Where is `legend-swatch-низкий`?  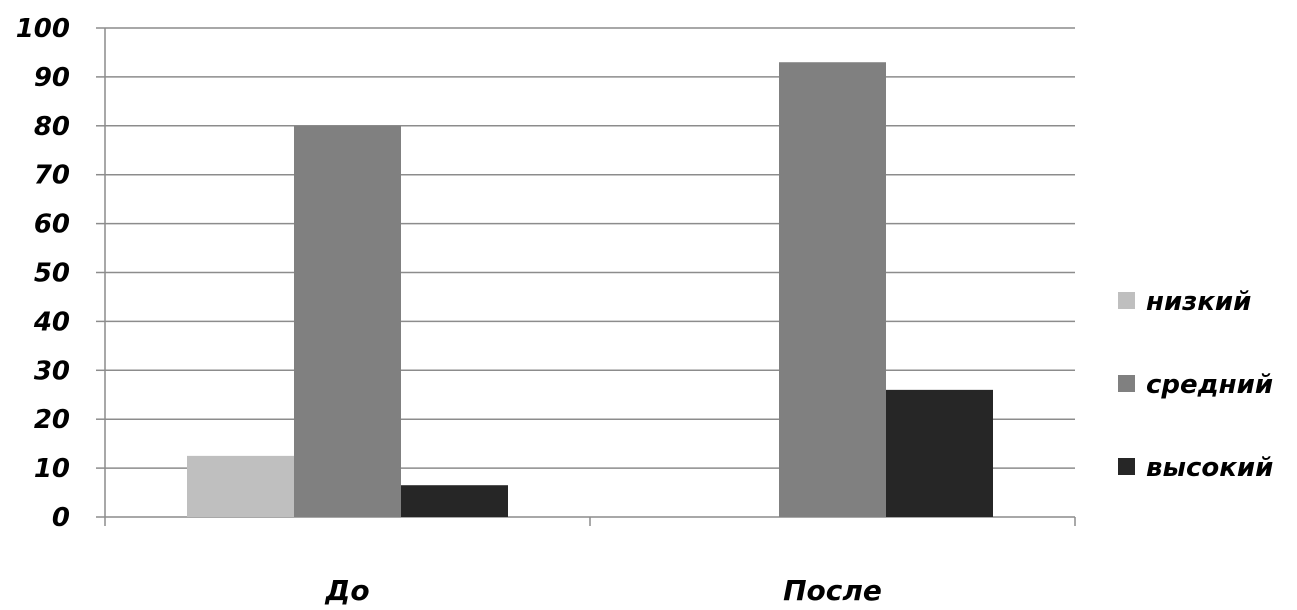
legend-swatch-низкий is located at coordinates (1126, 300).